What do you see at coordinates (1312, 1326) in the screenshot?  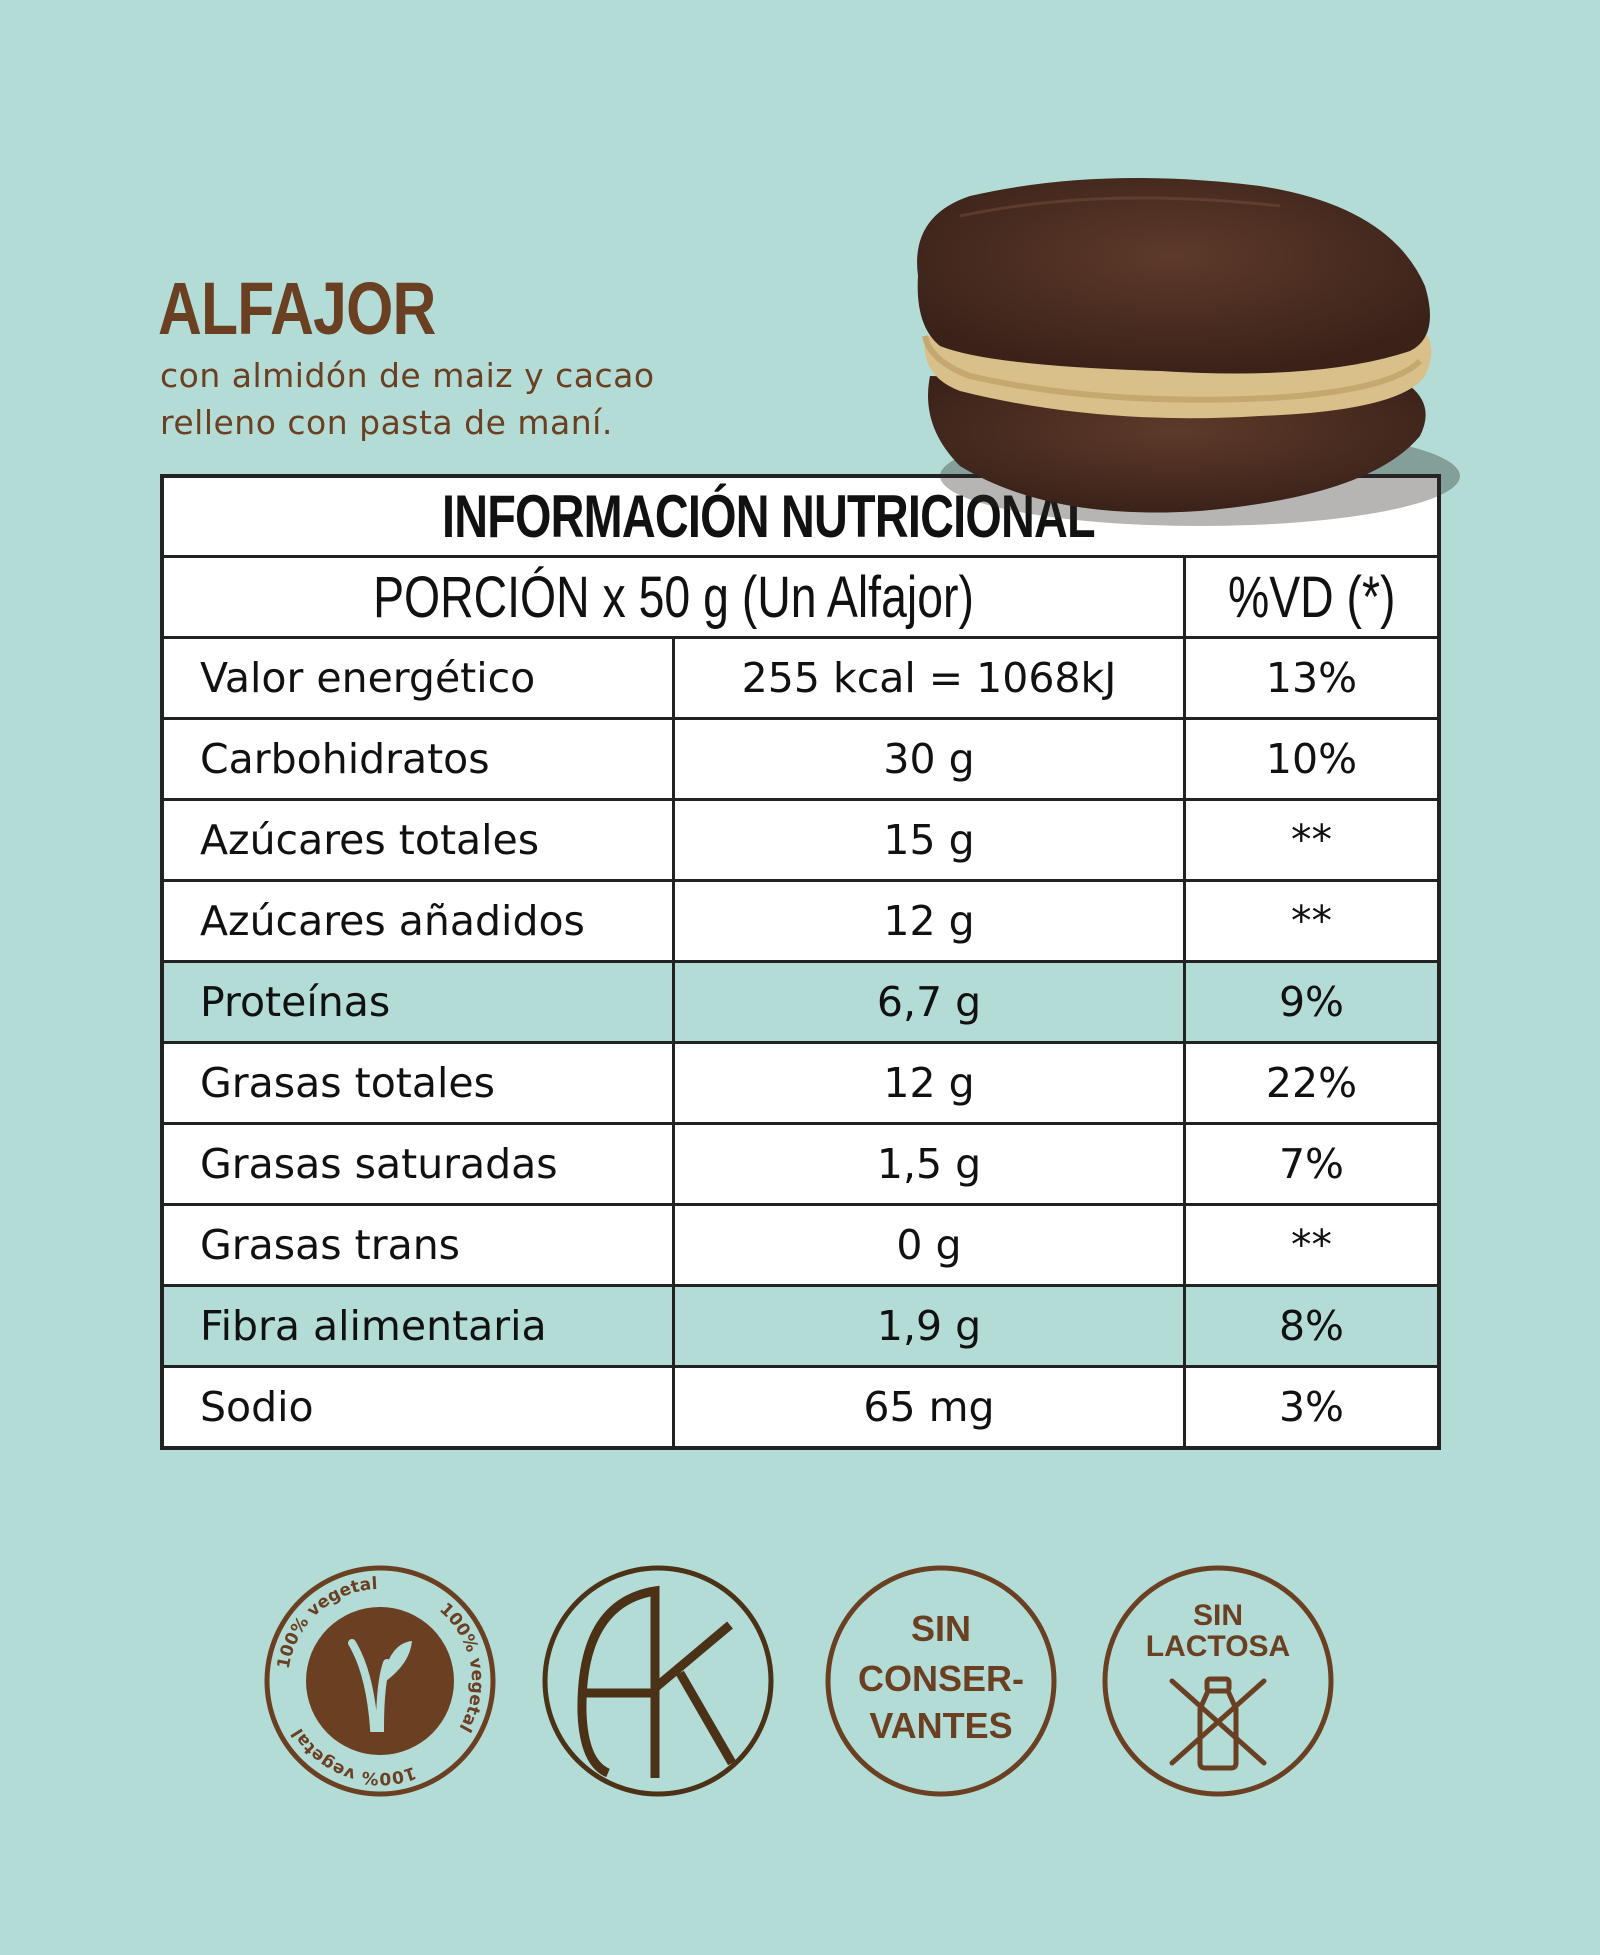 I see `nutrient-vd: 8%` at bounding box center [1312, 1326].